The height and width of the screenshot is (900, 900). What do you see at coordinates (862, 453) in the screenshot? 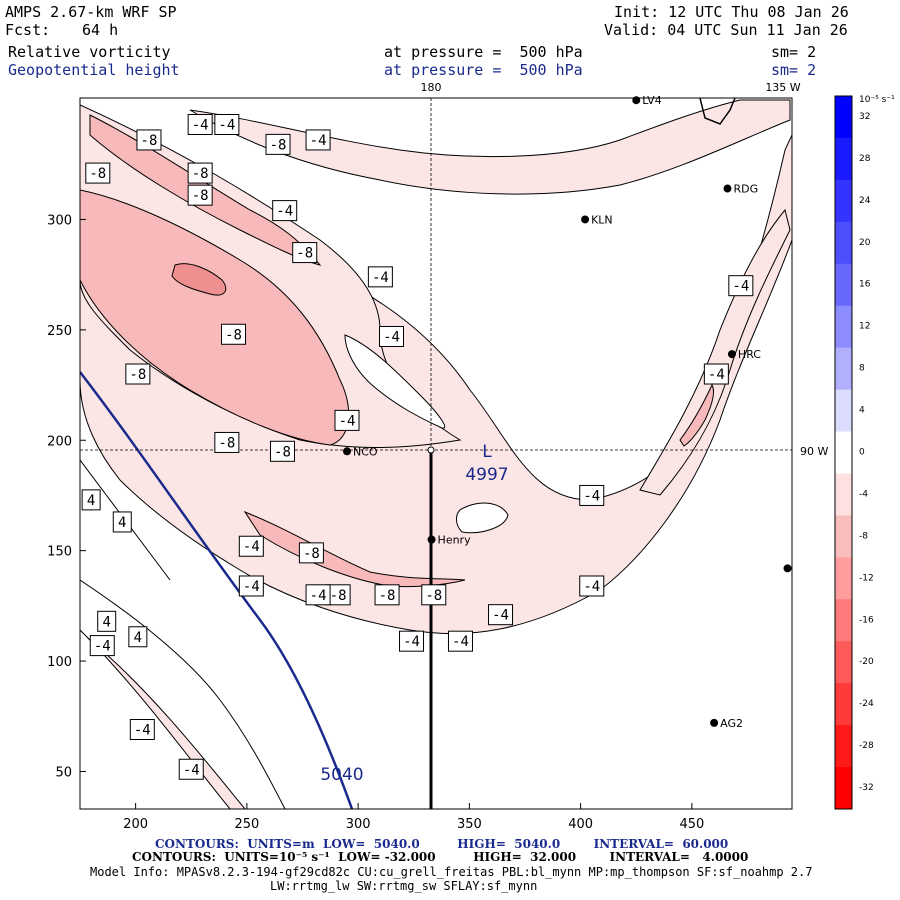
I see `colorbar-label: 0` at bounding box center [862, 453].